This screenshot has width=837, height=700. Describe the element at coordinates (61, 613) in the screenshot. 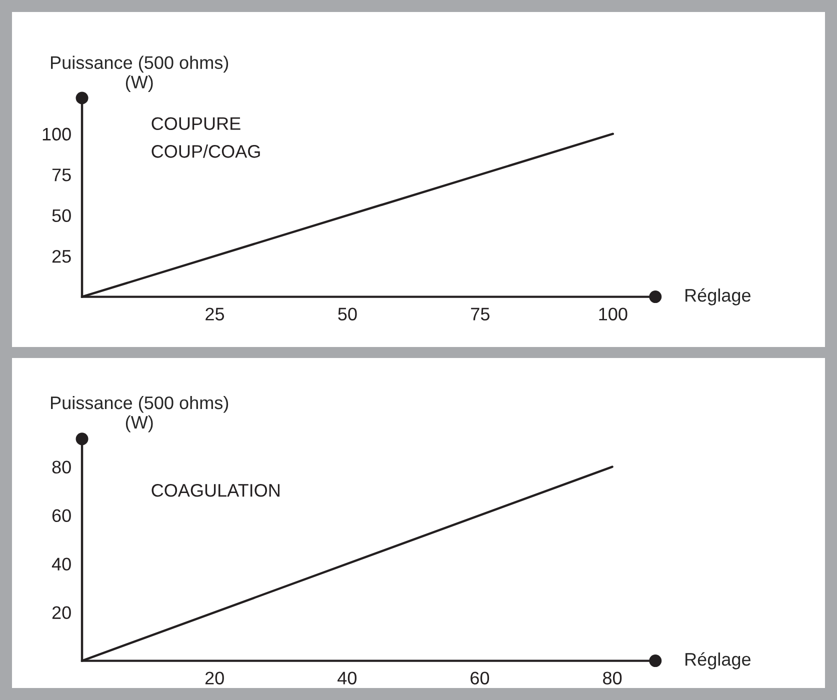

I see `y-tick-label: 20` at that location.